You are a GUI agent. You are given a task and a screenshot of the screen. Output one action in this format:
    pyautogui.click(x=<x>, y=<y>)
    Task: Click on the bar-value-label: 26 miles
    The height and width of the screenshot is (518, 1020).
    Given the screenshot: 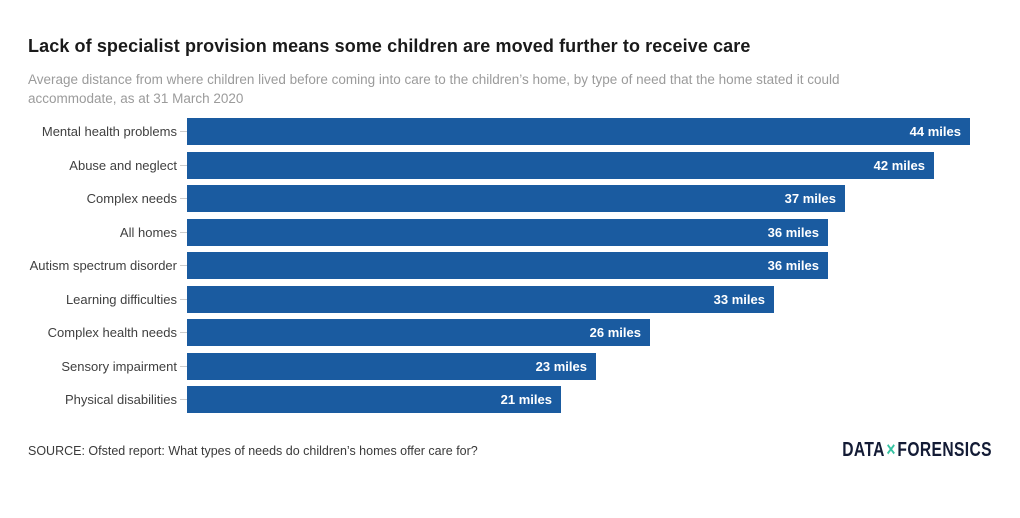 What is the action you would take?
    pyautogui.click(x=615, y=333)
    